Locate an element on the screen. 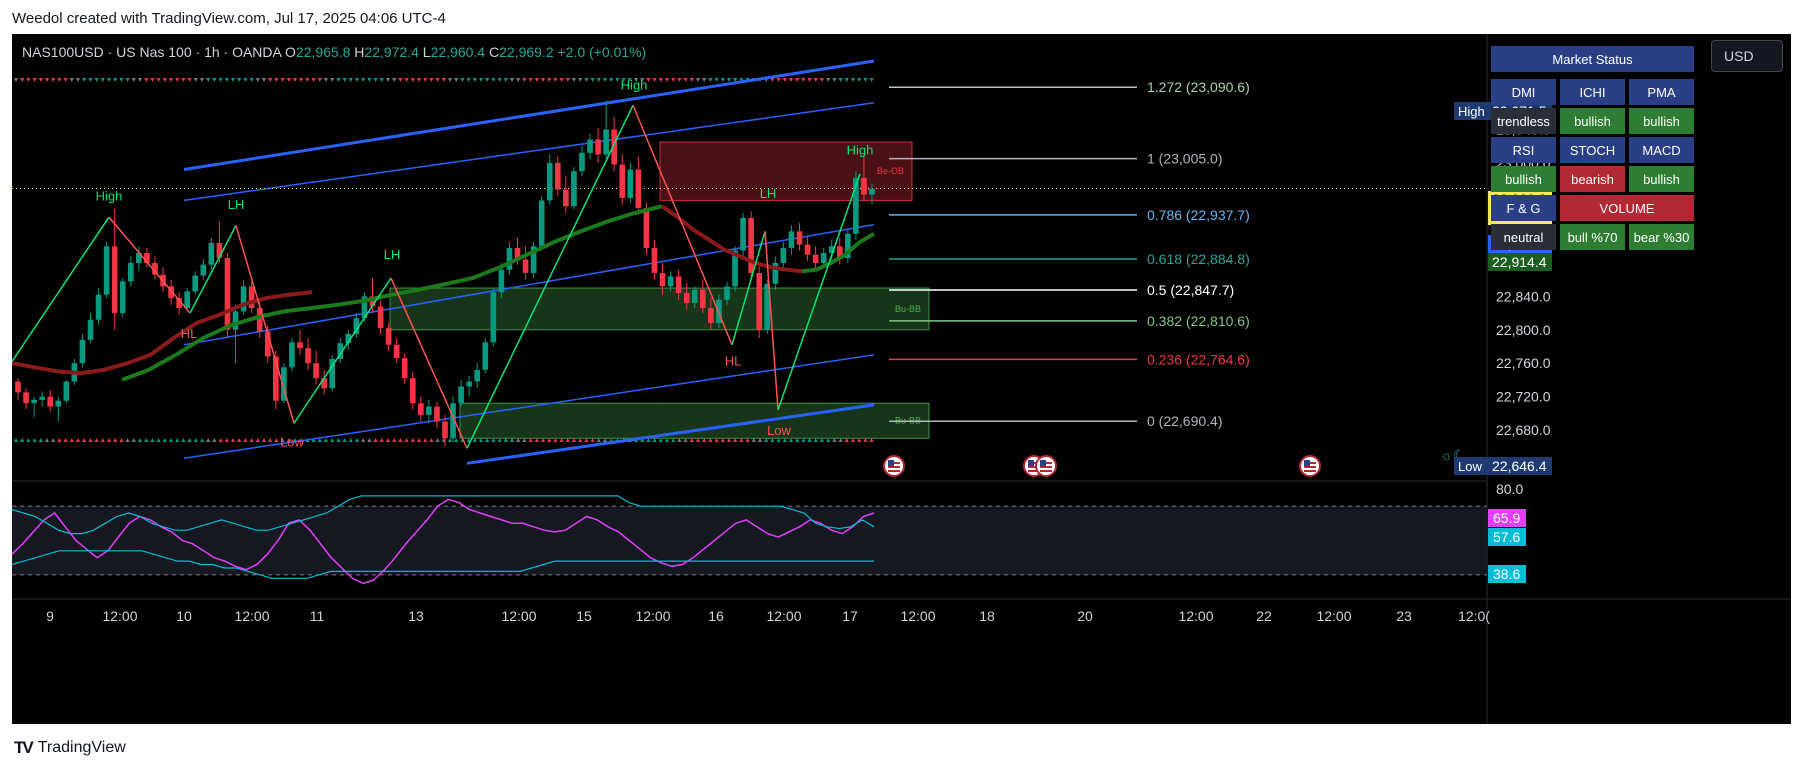 This screenshot has height=769, width=1802. x-tick-label: 16 is located at coordinates (716, 616).